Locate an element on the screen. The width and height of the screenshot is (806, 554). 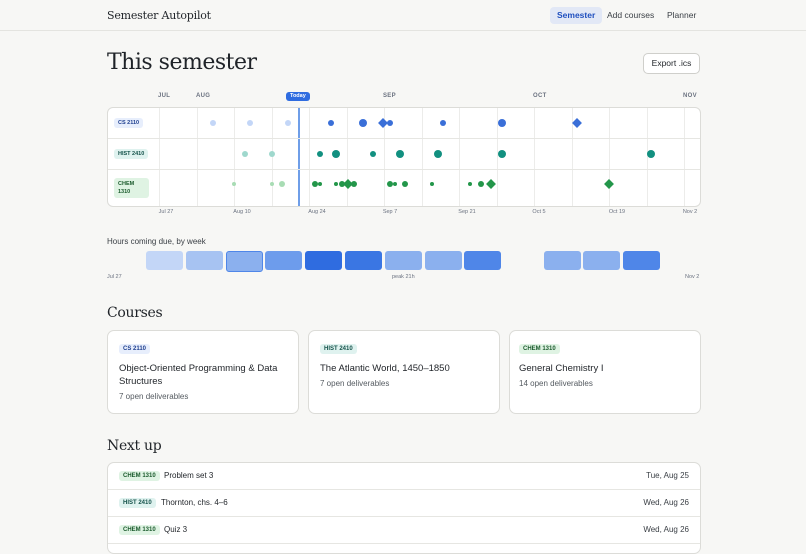
deliverables-timeline: CS 2110 HIST 2410 CHEM 1310 is located at coordinates (404, 157).